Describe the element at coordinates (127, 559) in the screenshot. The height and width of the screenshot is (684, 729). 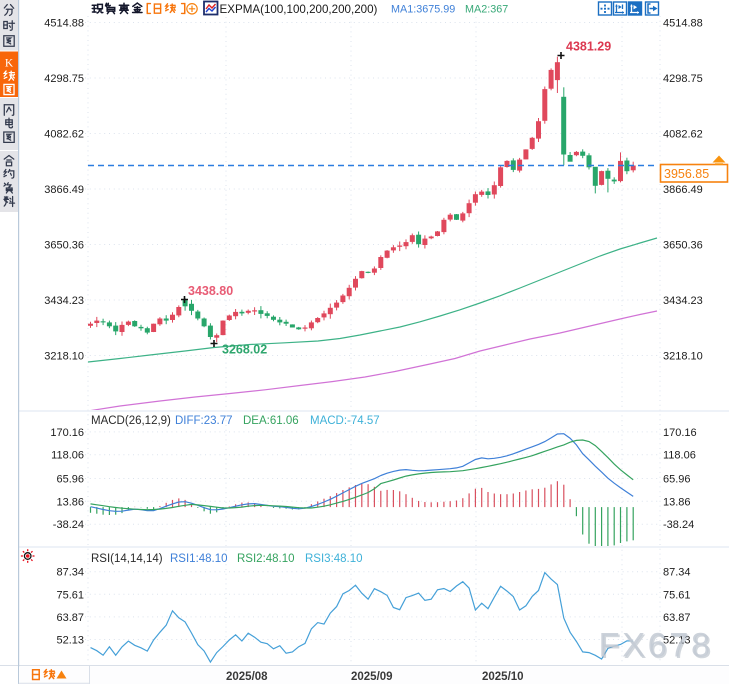
I see `svg-text: RSI(14,14,14)` at that location.